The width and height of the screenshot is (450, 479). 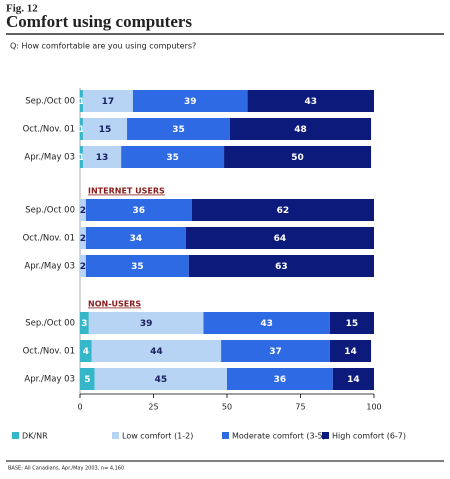 I want to click on value-label: 17, so click(x=108, y=102).